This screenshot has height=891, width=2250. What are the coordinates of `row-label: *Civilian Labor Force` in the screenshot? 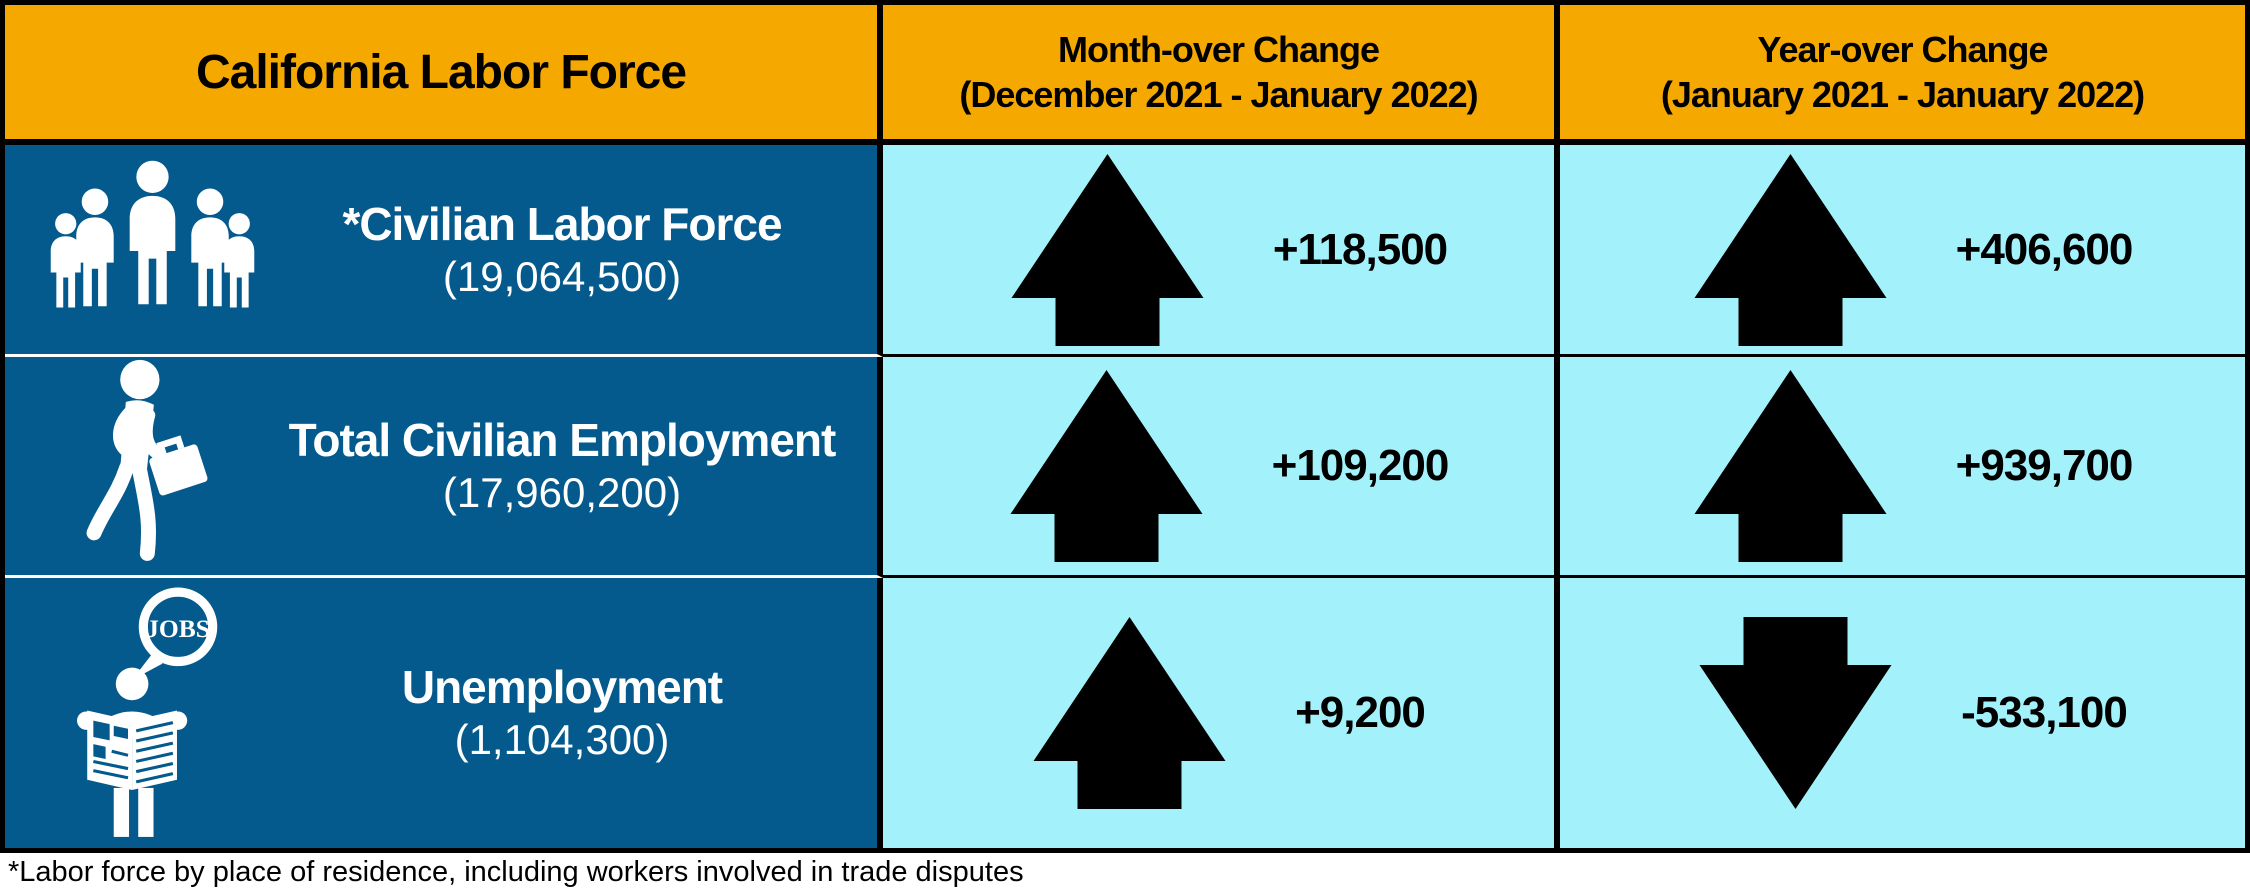 It's located at (562, 223).